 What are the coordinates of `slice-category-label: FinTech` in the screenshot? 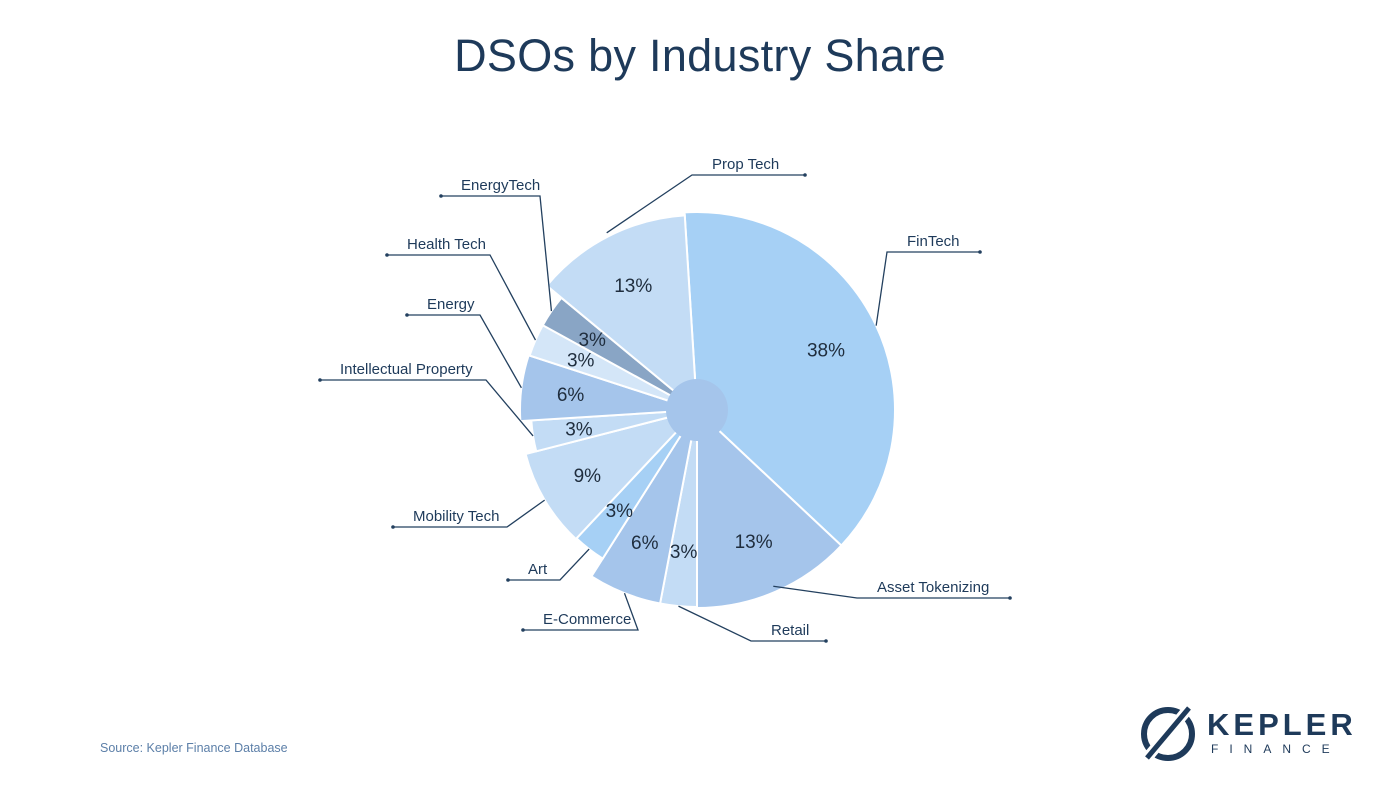 It's located at (933, 241).